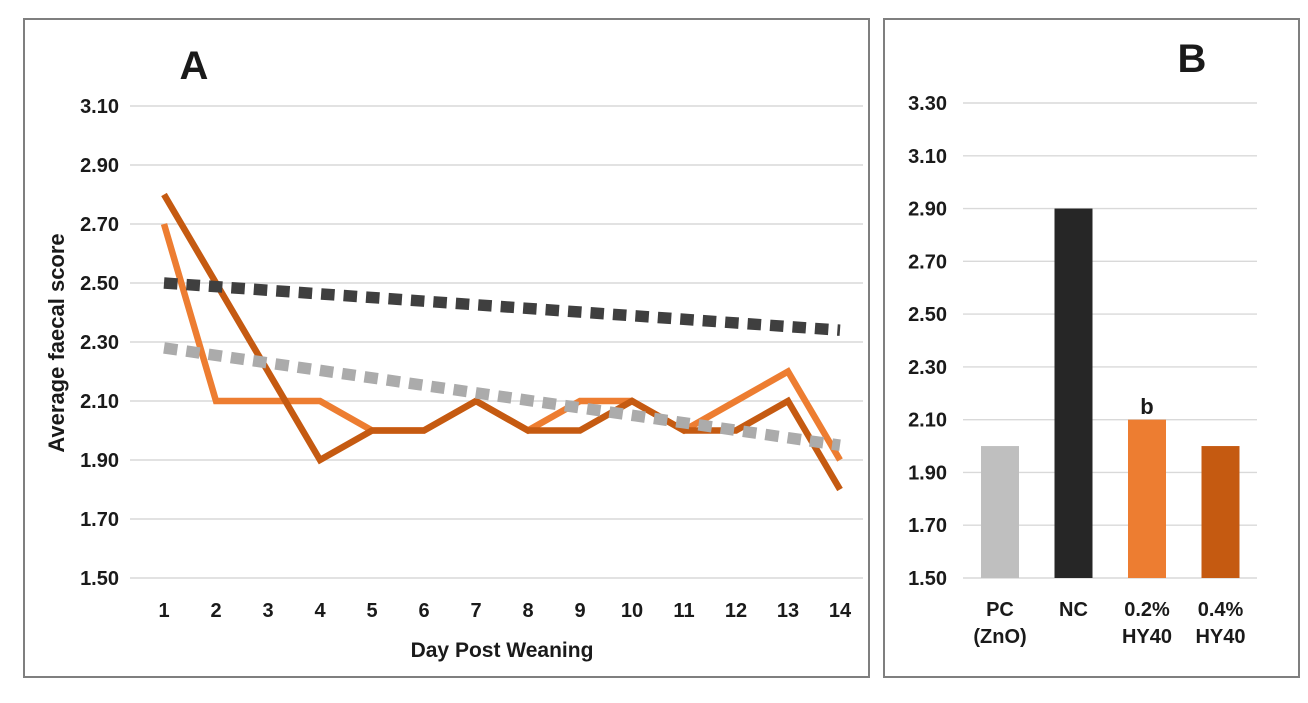  Describe the element at coordinates (1073, 610) in the screenshot. I see `bar-category-label: NC` at that location.